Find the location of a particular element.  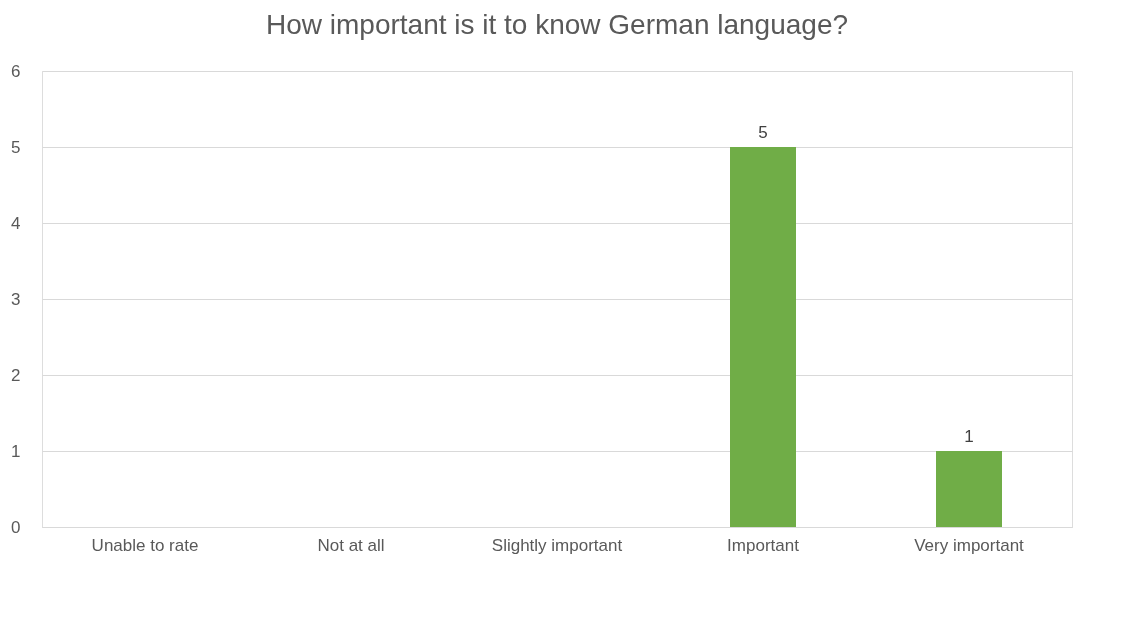

x-tick-label: Unable to rate is located at coordinates (145, 545).